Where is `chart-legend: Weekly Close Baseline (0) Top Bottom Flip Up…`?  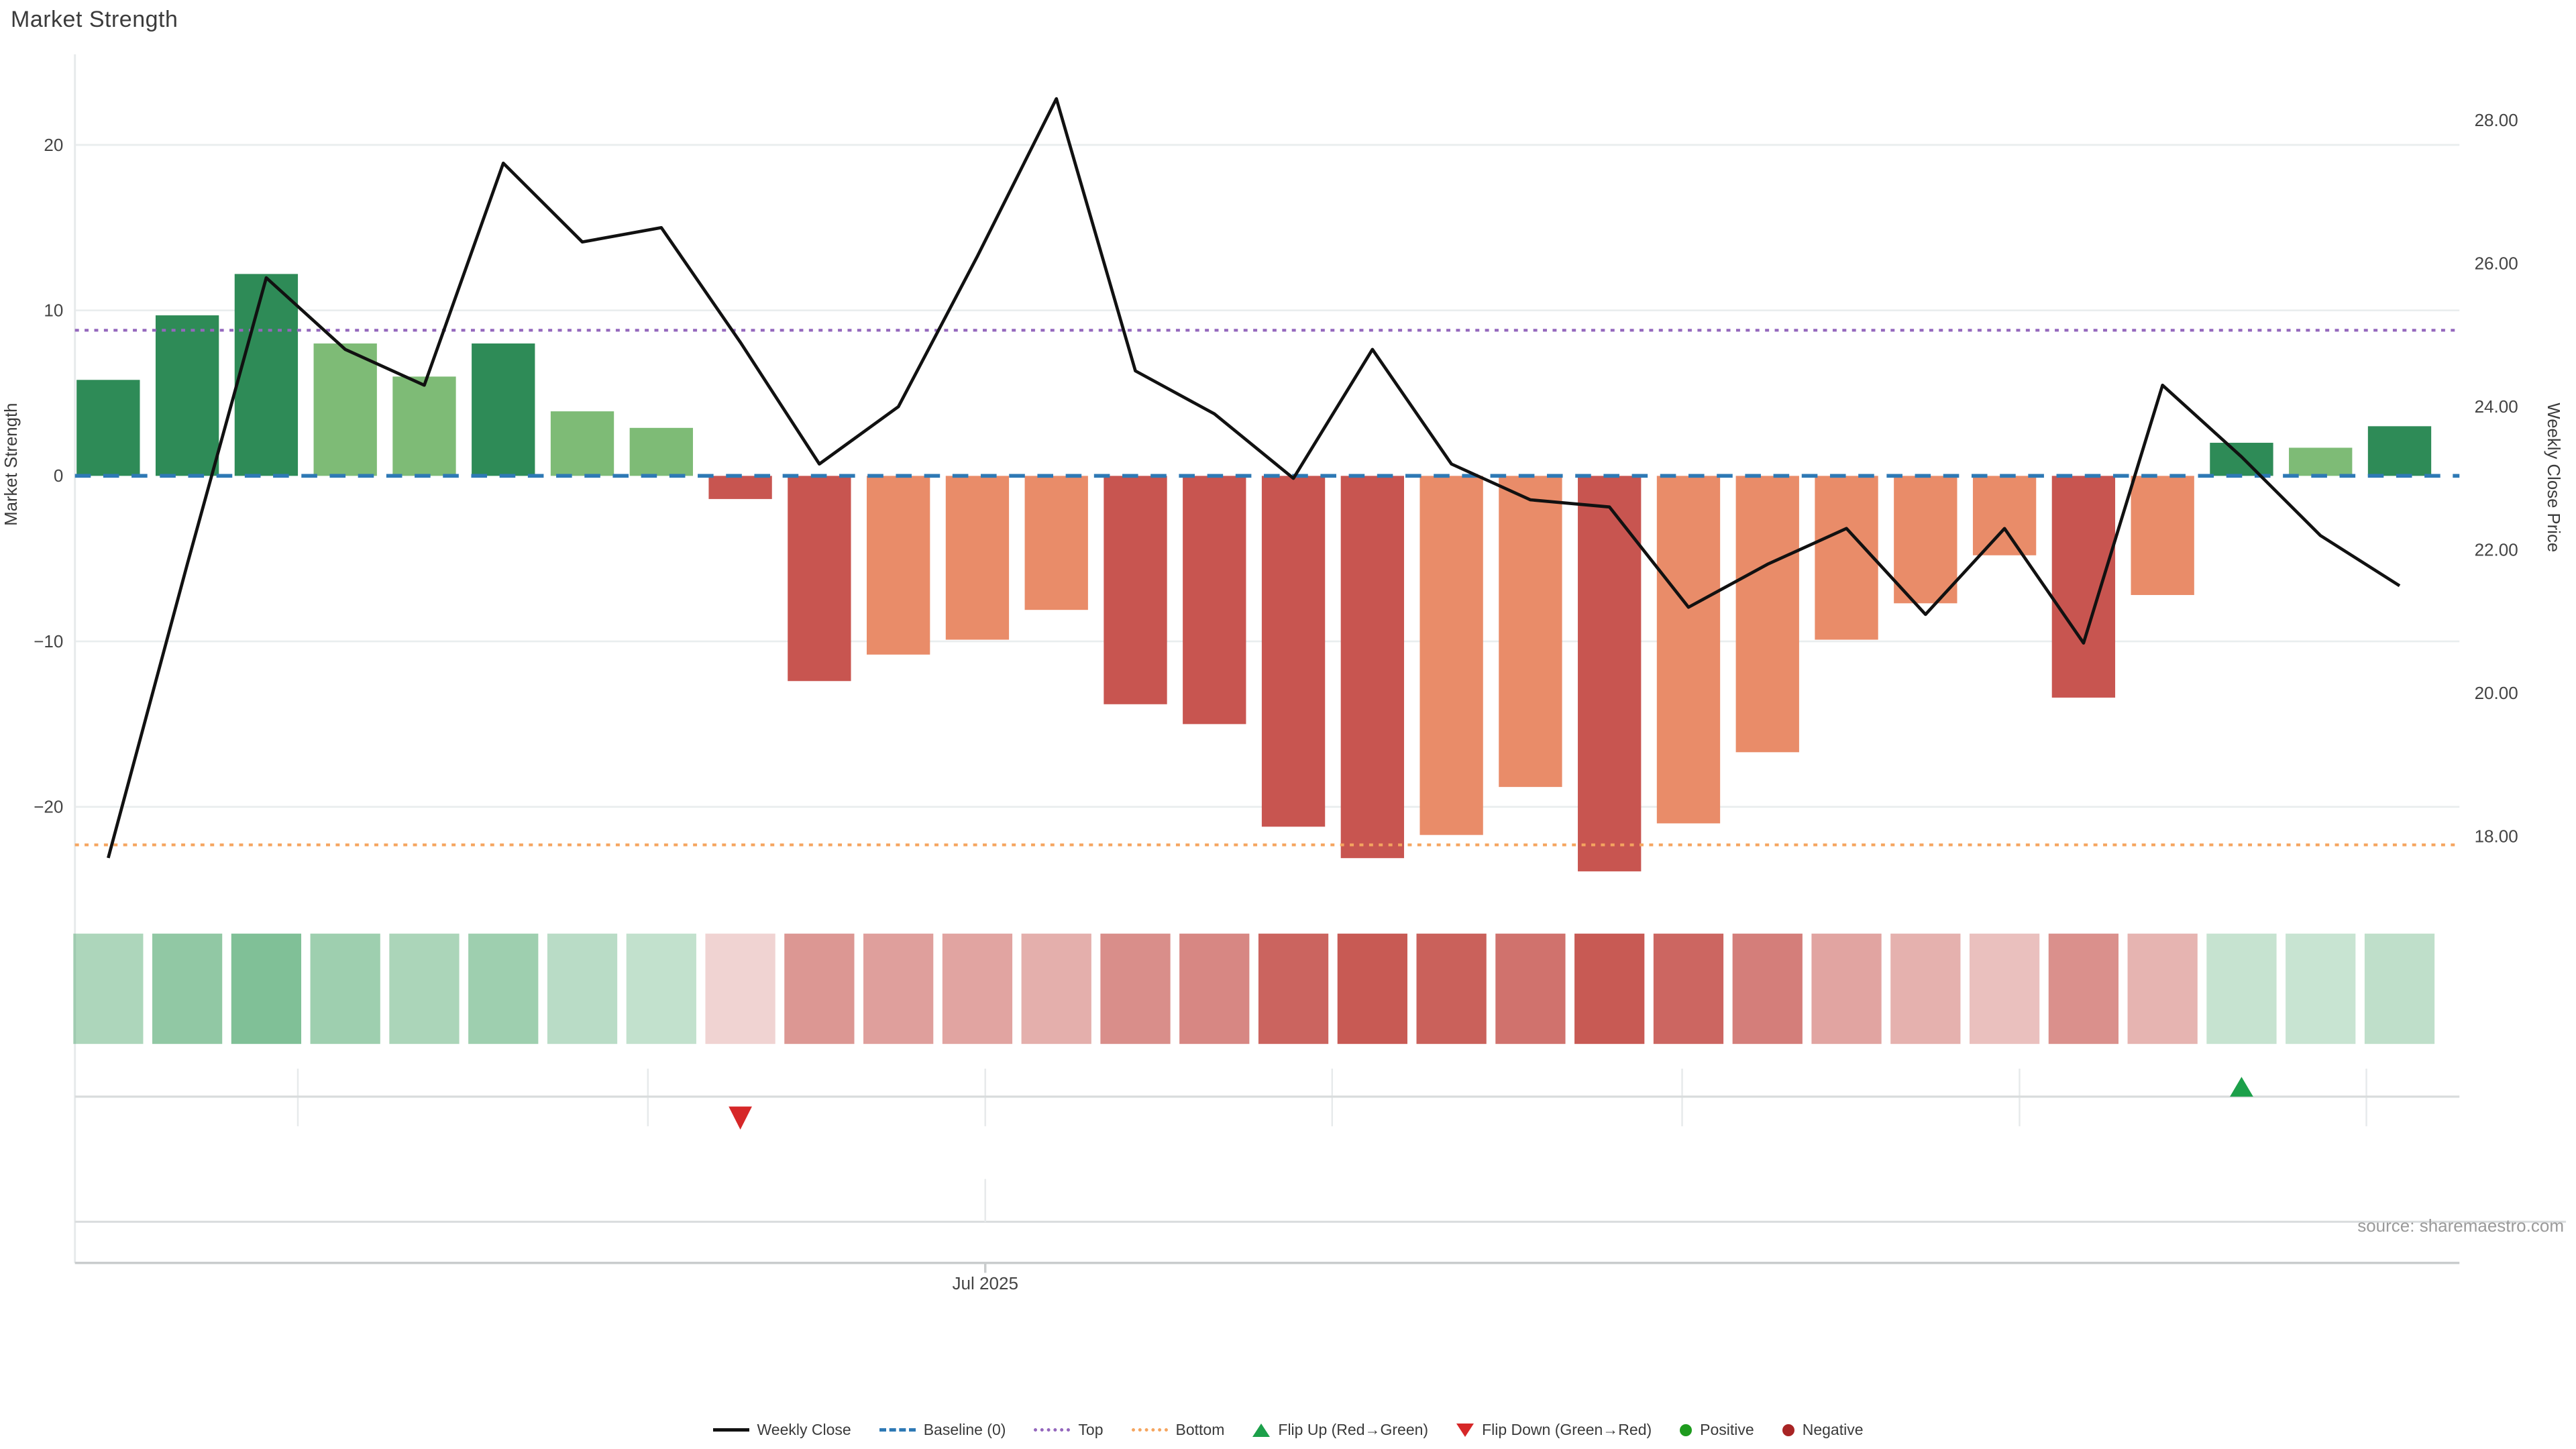 chart-legend: Weekly Close Baseline (0) Top Bottom Flip Up… is located at coordinates (1288, 1430).